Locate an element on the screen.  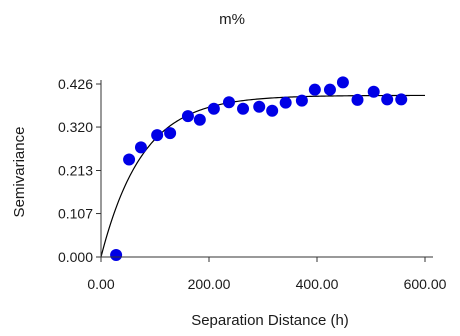
x-tick-label: 600.00 is located at coordinates (425, 284).